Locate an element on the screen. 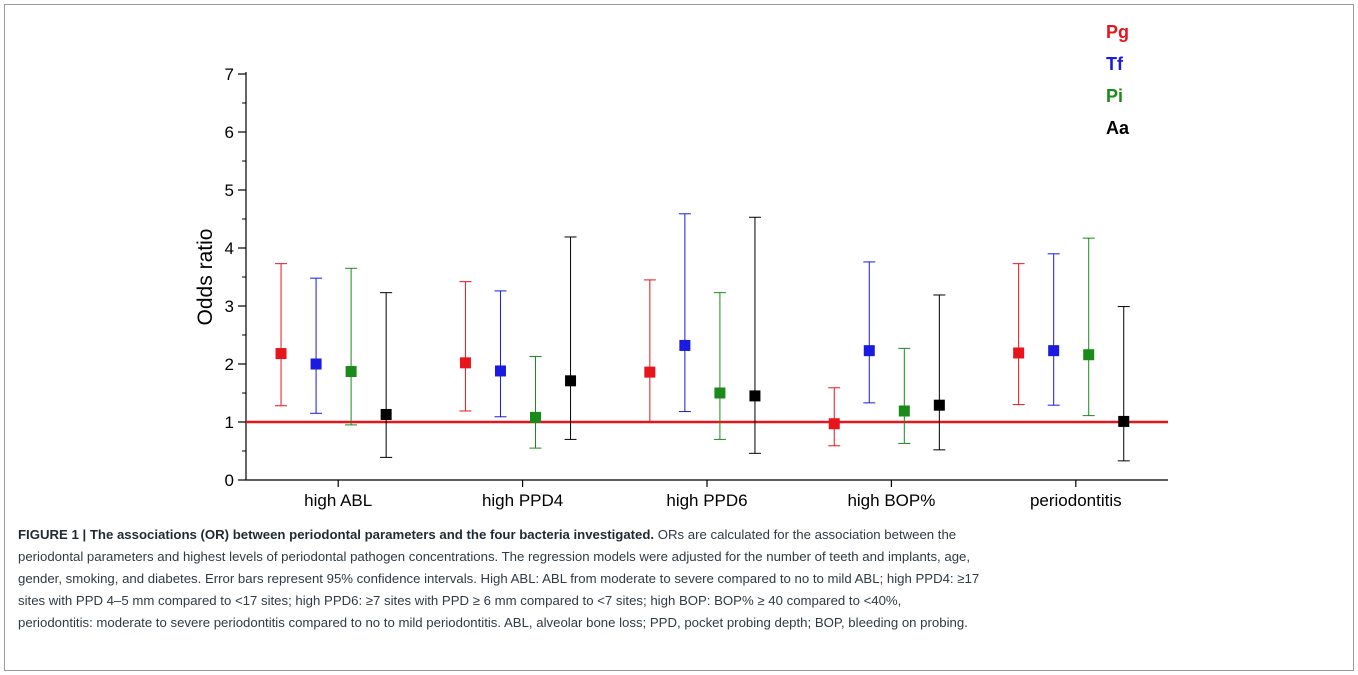  y-tick-label: 0 is located at coordinates (229, 480).